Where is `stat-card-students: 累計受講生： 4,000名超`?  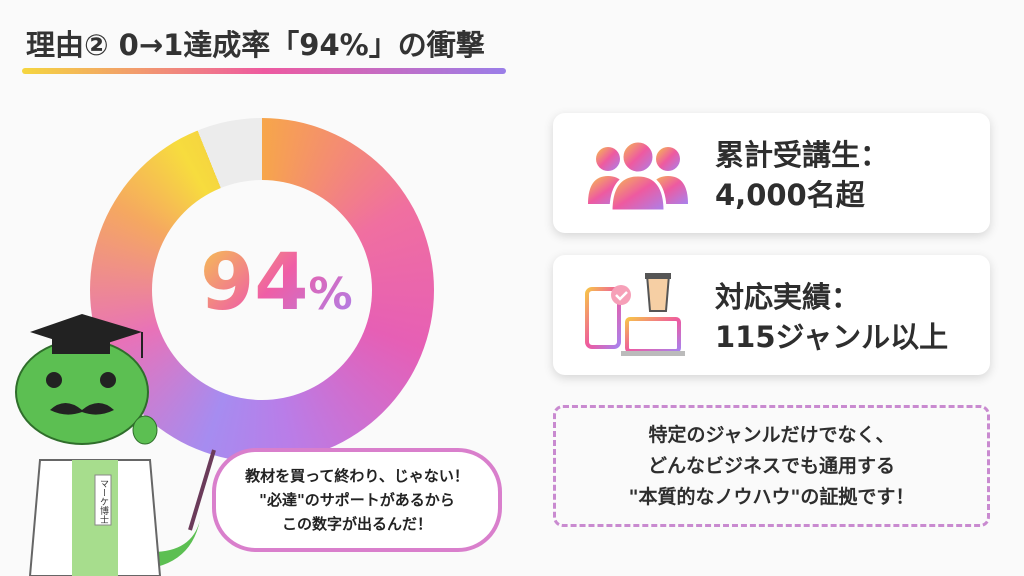 stat-card-students: 累計受講生： 4,000名超 is located at coordinates (771, 173).